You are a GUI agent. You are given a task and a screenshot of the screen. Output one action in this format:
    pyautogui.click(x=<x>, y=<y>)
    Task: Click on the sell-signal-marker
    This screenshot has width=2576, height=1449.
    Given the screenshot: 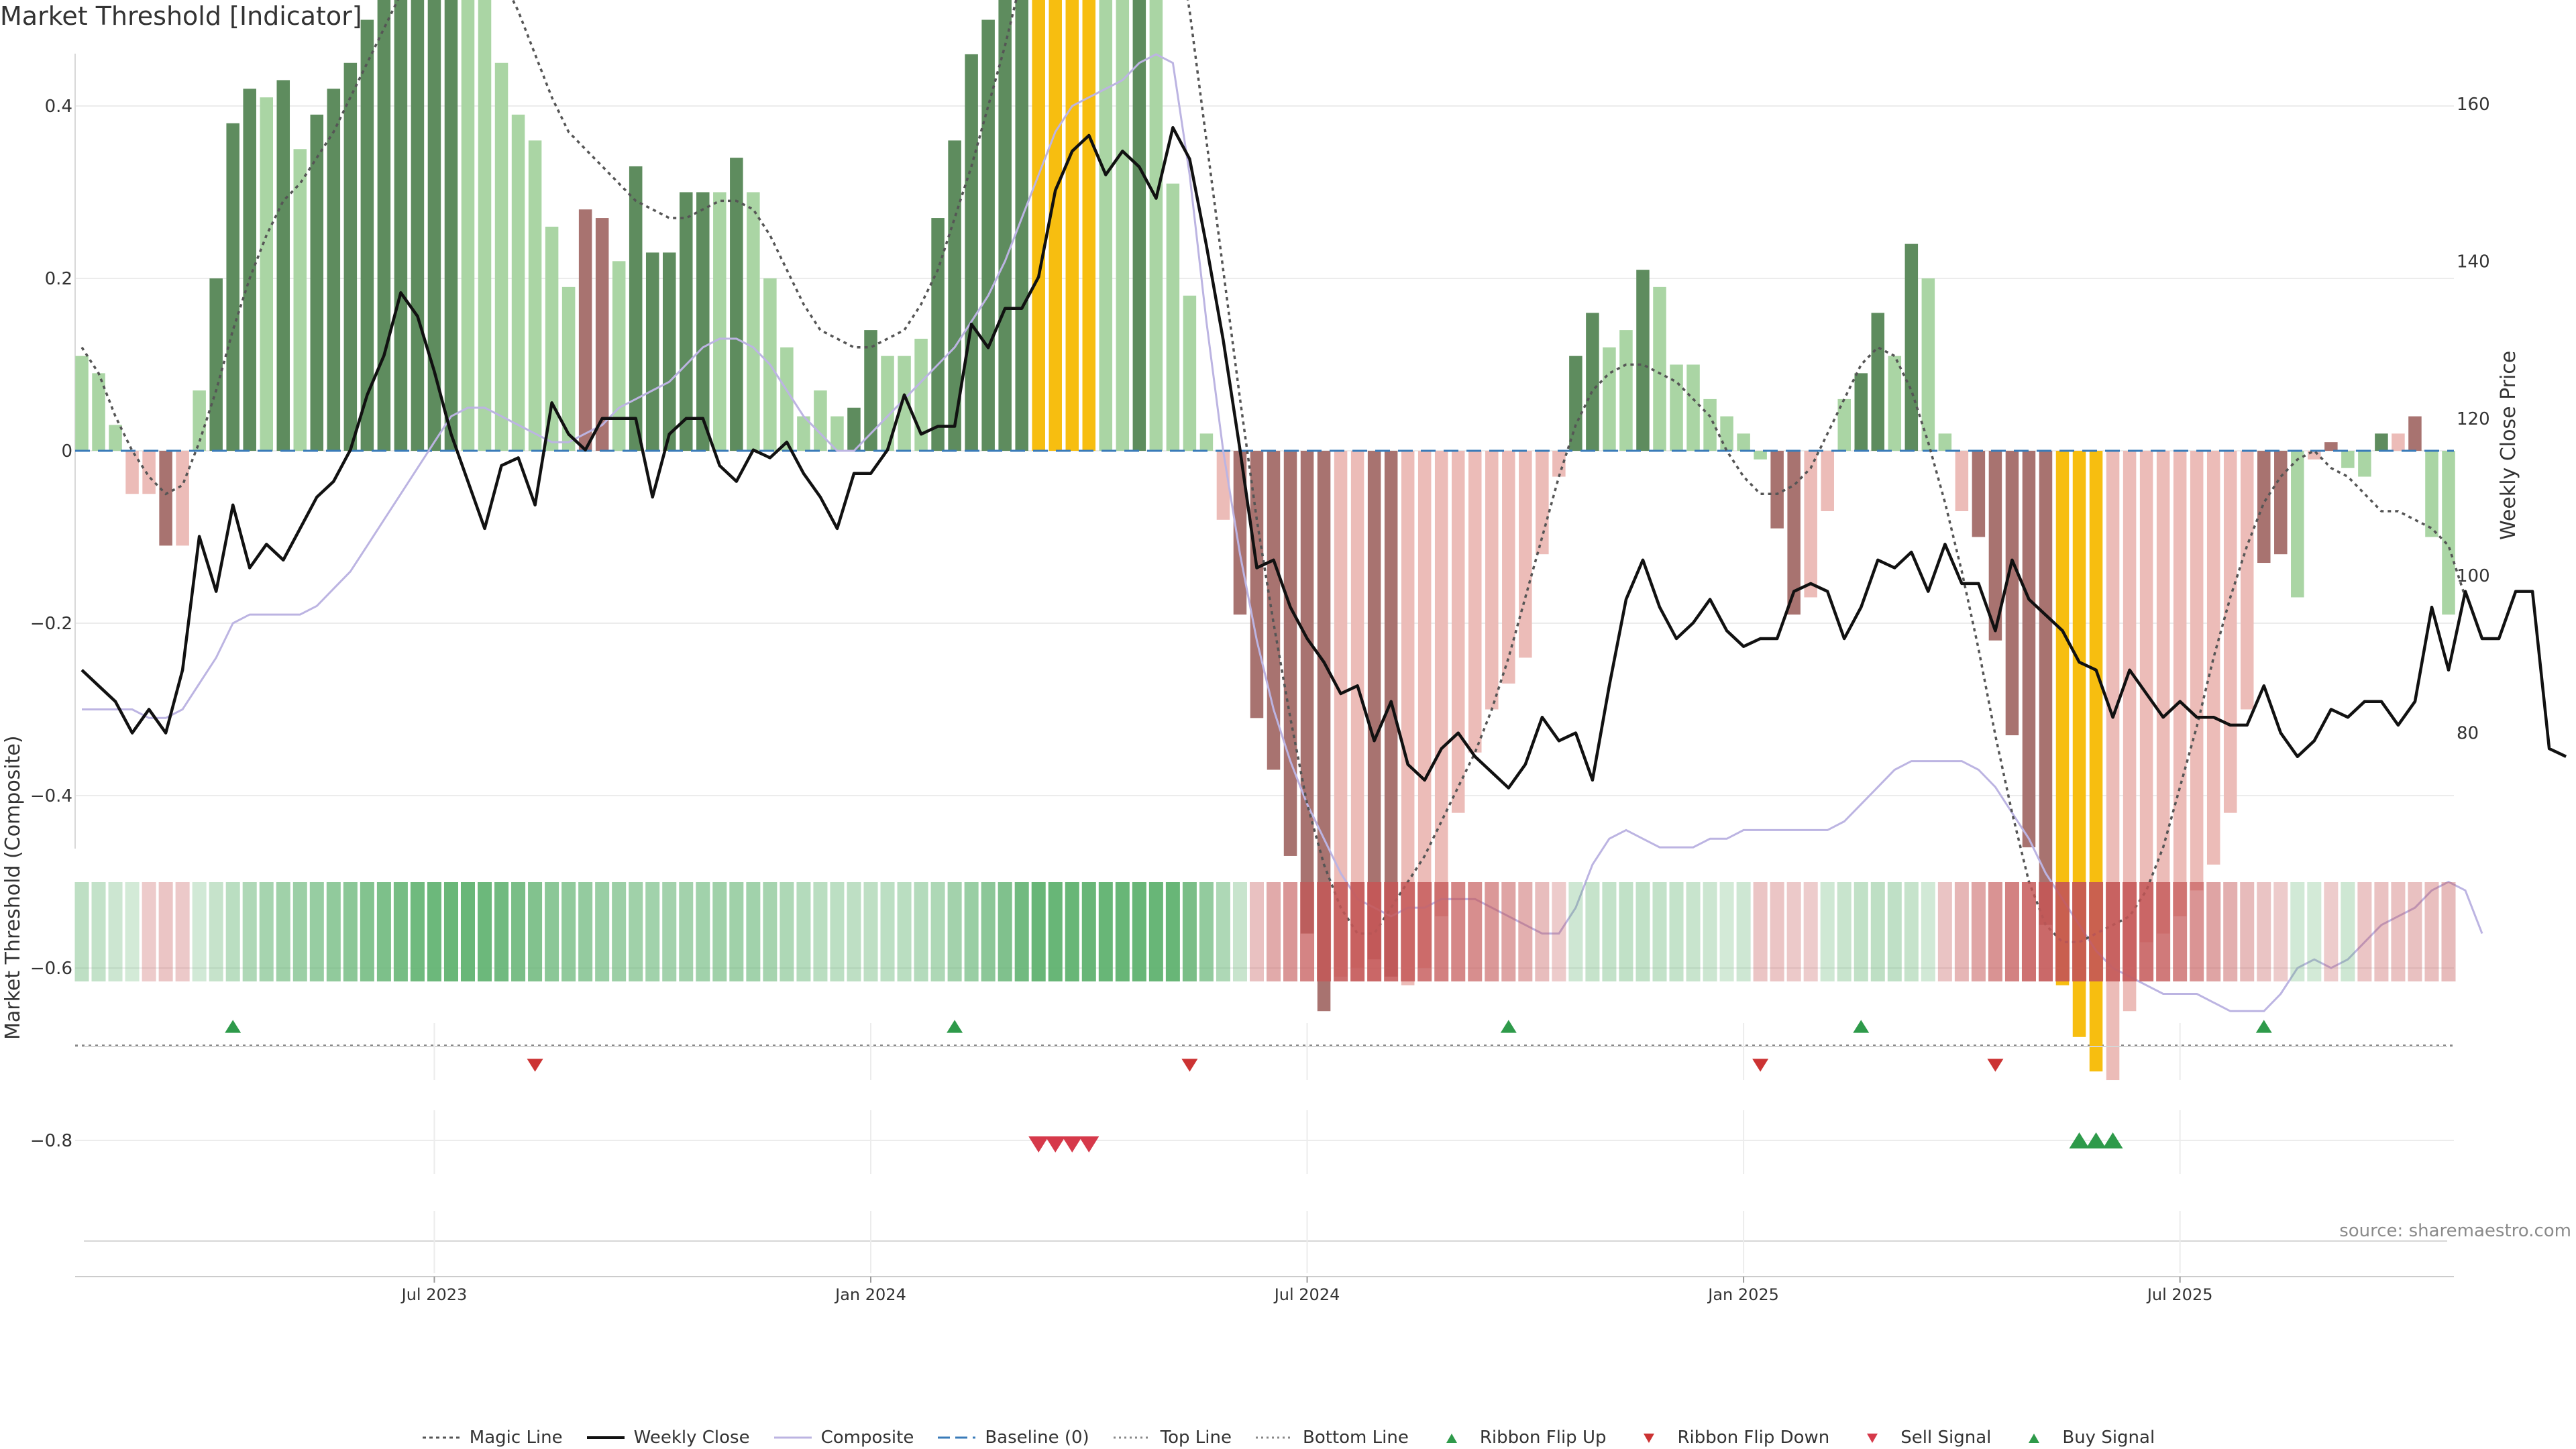 What is the action you would take?
    pyautogui.click(x=1089, y=1144)
    